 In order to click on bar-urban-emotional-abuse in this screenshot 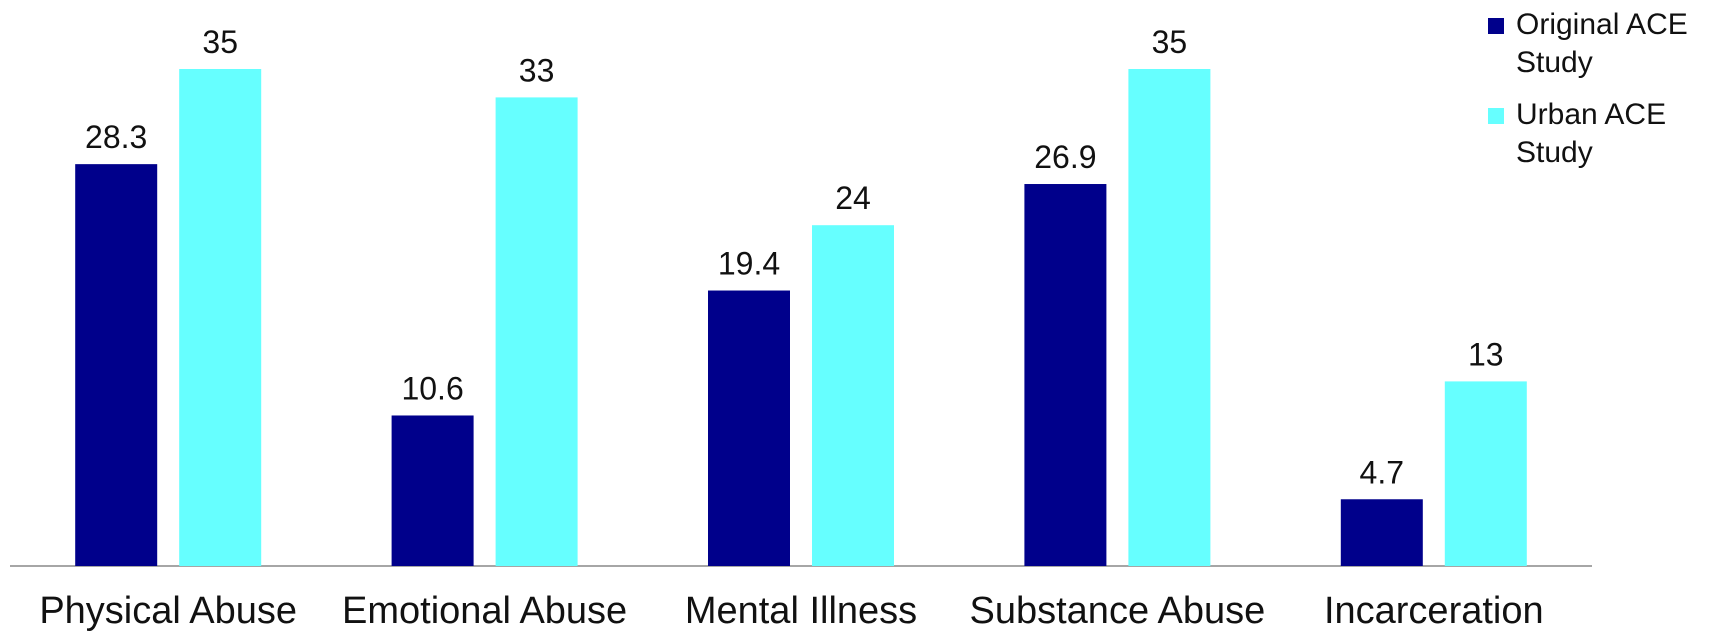, I will do `click(536, 332)`.